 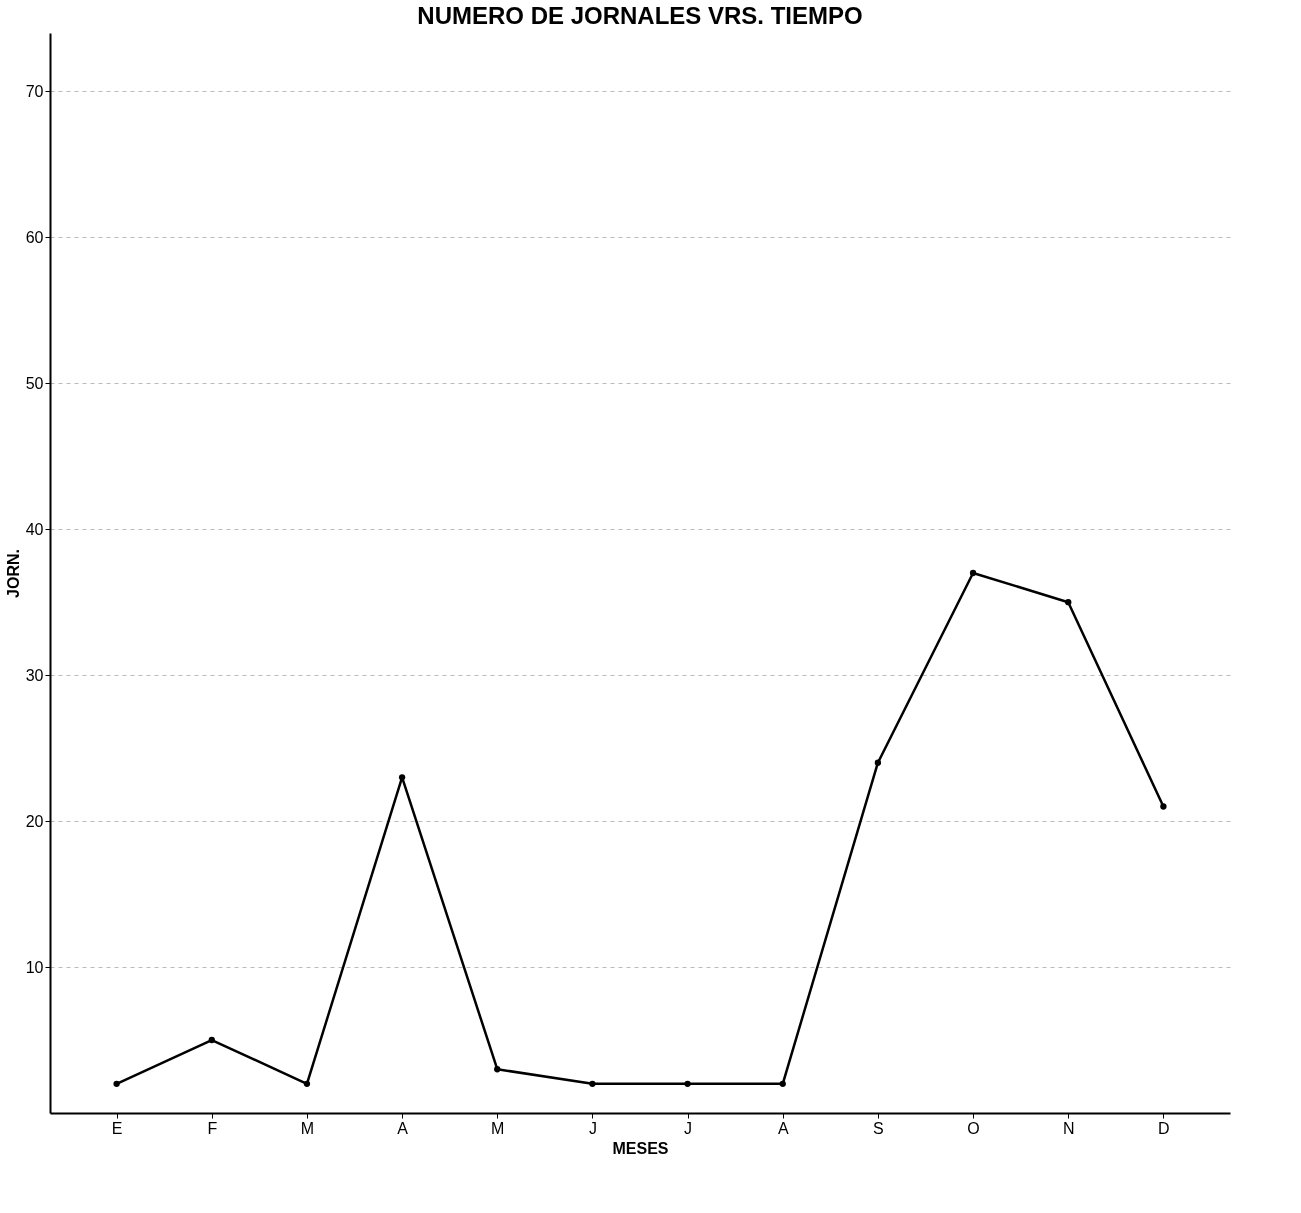 What do you see at coordinates (117, 1128) in the screenshot?
I see `x-tick-label: E` at bounding box center [117, 1128].